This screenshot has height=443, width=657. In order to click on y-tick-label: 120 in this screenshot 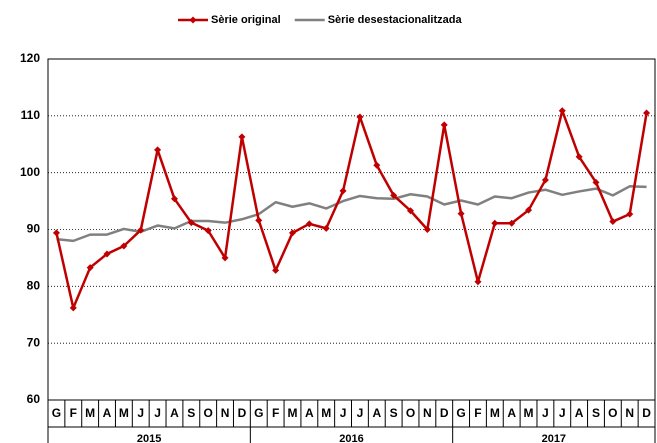, I will do `click(30, 58)`.